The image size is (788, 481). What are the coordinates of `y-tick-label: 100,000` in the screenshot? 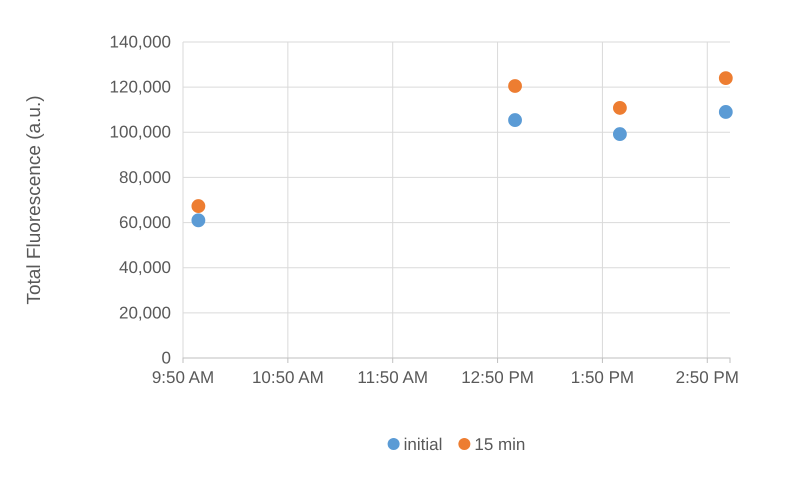 It's located at (140, 132).